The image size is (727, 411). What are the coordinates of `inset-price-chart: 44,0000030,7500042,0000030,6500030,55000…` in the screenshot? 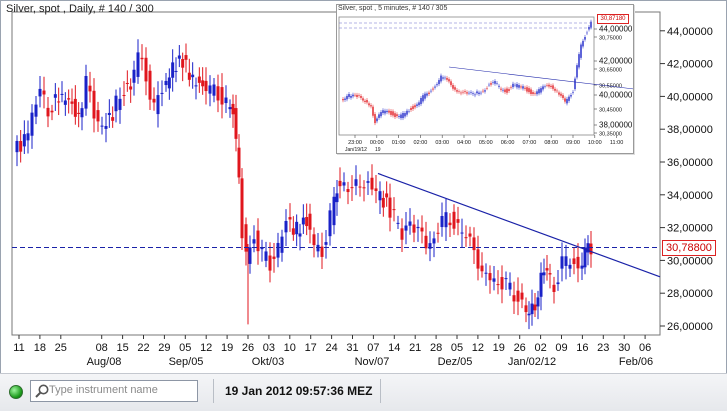 It's located at (486, 79).